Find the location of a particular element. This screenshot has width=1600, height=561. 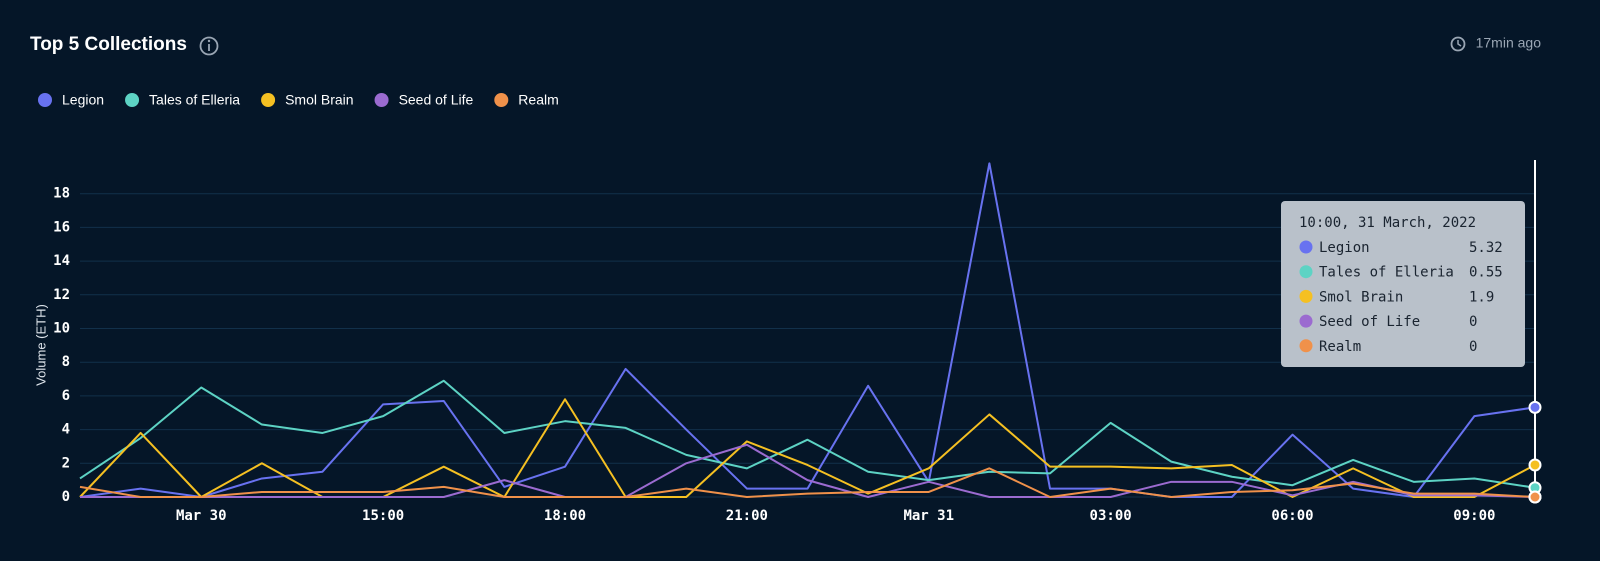

x-tick-label: 18:00 is located at coordinates (565, 516).